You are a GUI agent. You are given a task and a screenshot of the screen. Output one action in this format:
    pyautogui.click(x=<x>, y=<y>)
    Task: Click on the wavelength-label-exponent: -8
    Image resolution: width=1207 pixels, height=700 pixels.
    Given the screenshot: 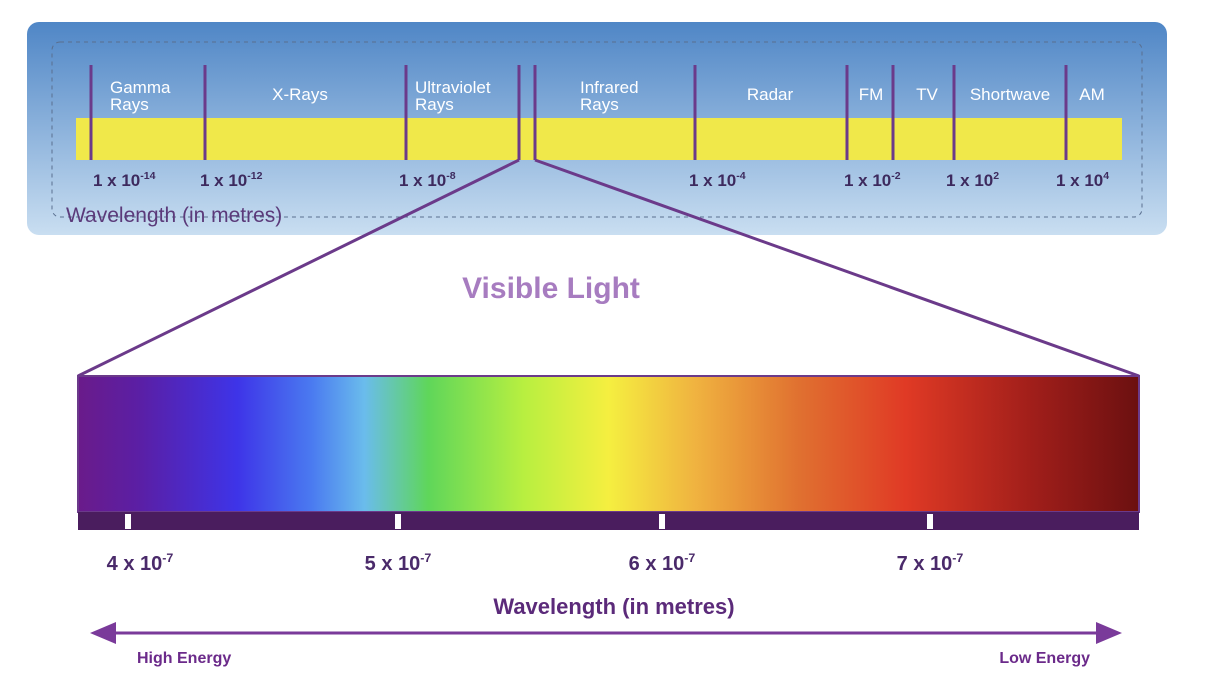 What is the action you would take?
    pyautogui.click(x=451, y=176)
    